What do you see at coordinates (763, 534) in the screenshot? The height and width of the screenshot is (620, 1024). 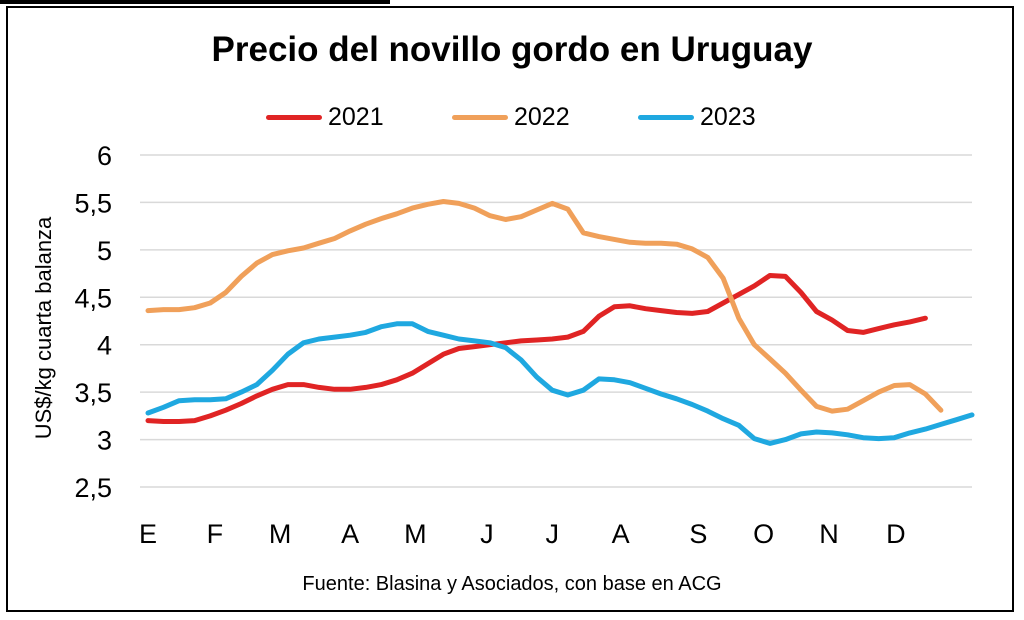 I see `x-tick-label: O` at bounding box center [763, 534].